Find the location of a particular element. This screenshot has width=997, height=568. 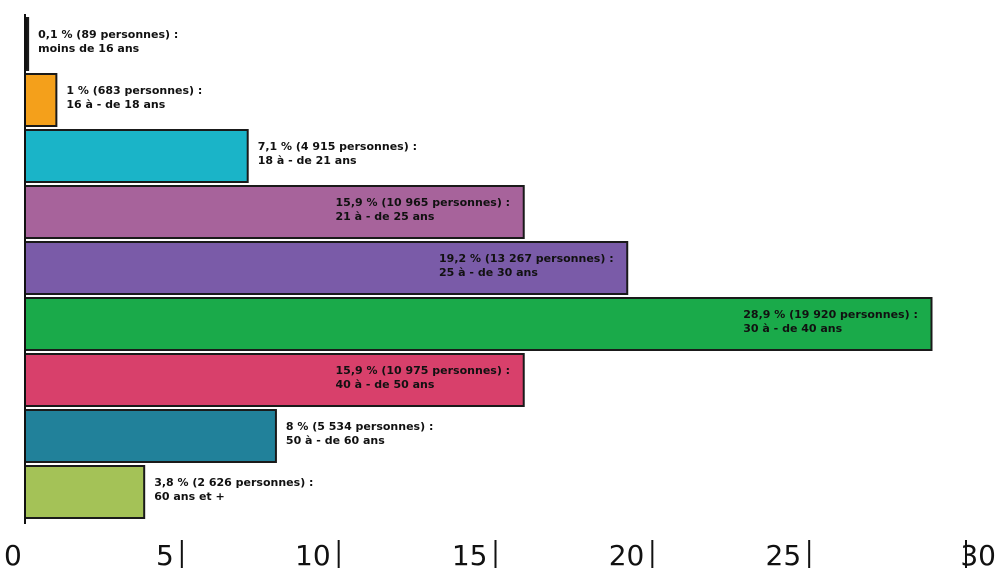

bar-label-line1: 3,8 % (2 626 personnes) : is located at coordinates (233, 482).